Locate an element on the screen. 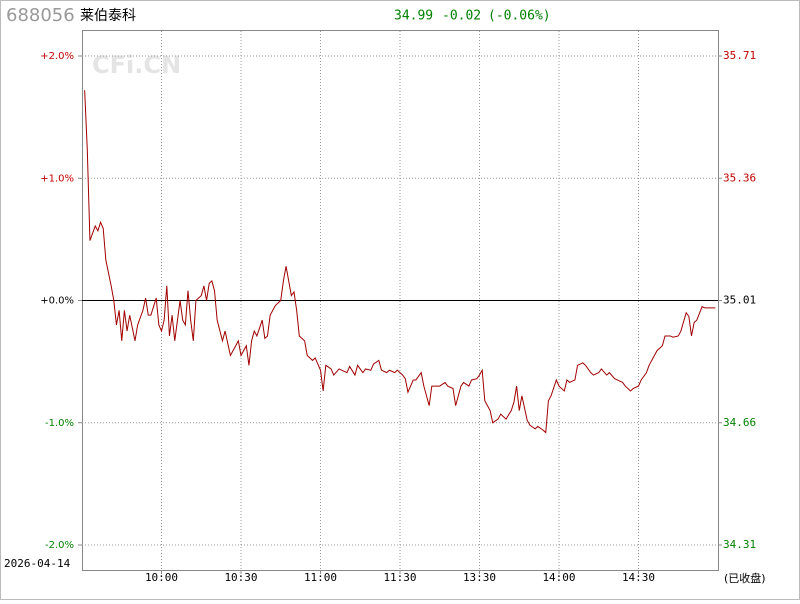 The image size is (800, 604). y2-tick-label: 35.36 is located at coordinates (739, 177).